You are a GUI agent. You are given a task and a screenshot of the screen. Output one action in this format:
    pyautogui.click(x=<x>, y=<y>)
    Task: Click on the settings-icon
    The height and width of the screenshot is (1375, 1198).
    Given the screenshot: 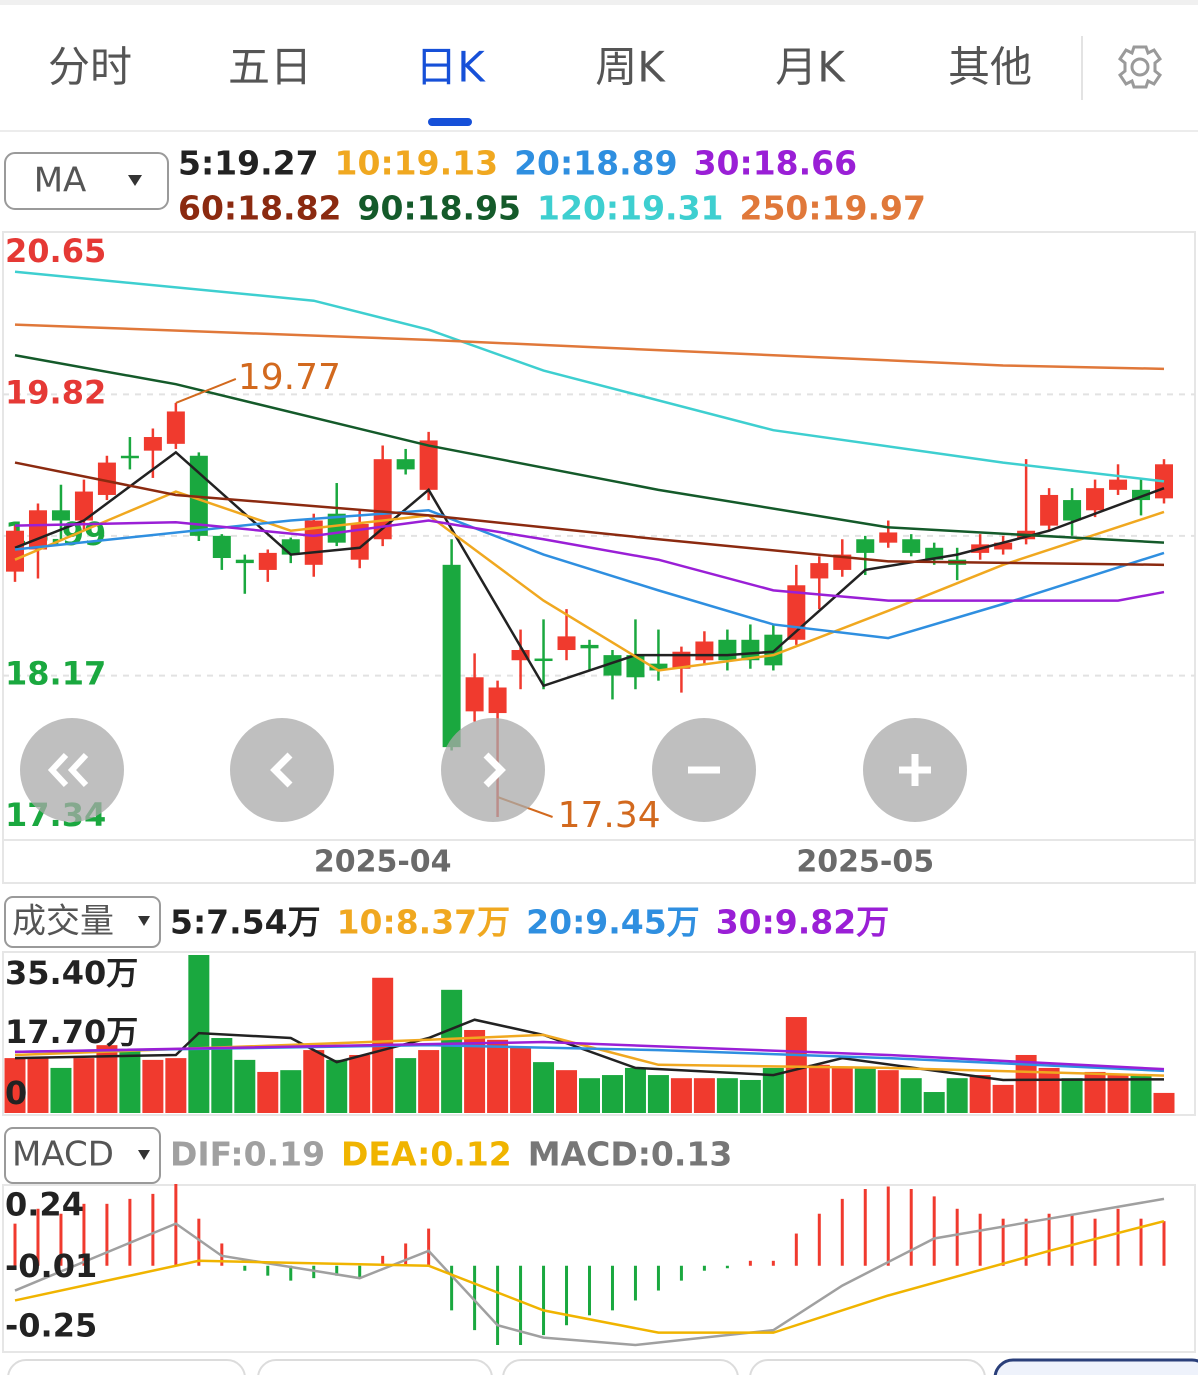 What is the action you would take?
    pyautogui.click(x=1140, y=67)
    